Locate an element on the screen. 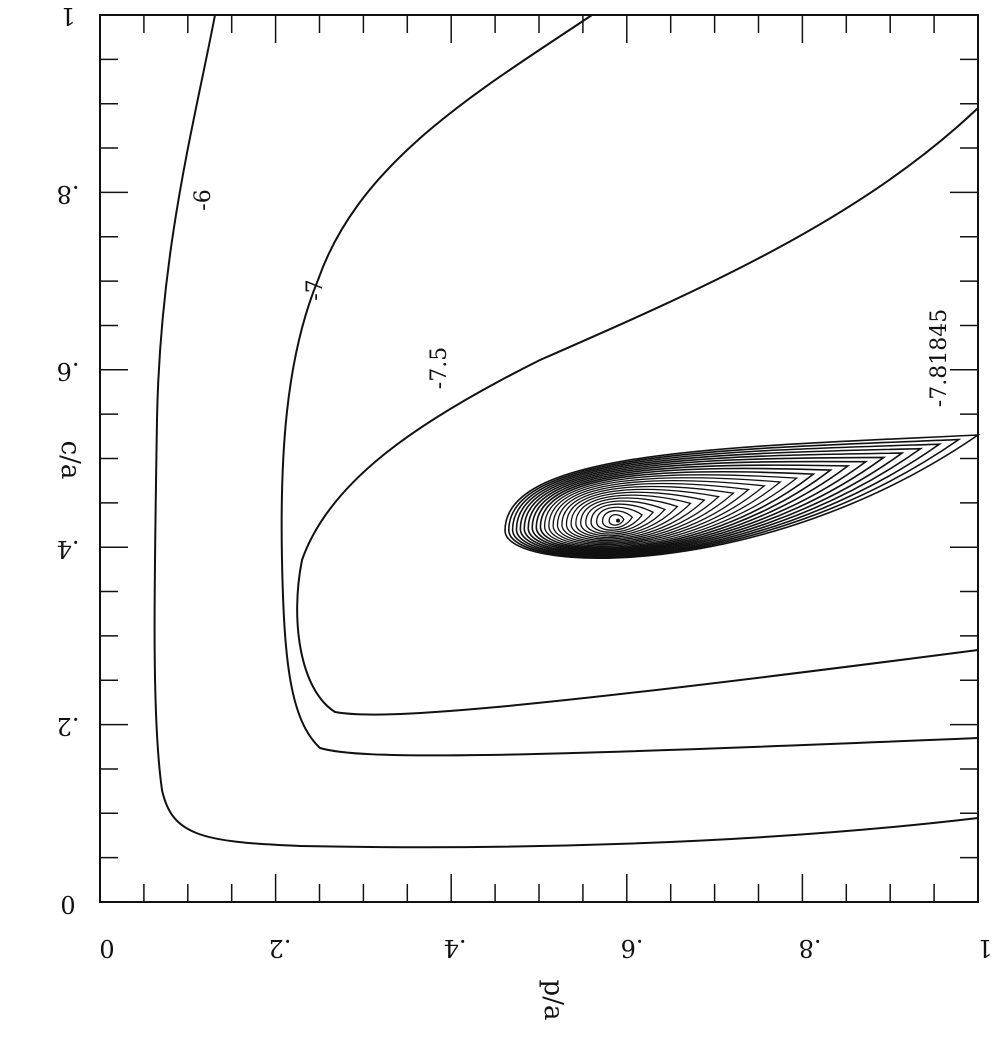 This screenshot has height=1050, width=1007. x-tick-label-0: 0 is located at coordinates (106, 948).